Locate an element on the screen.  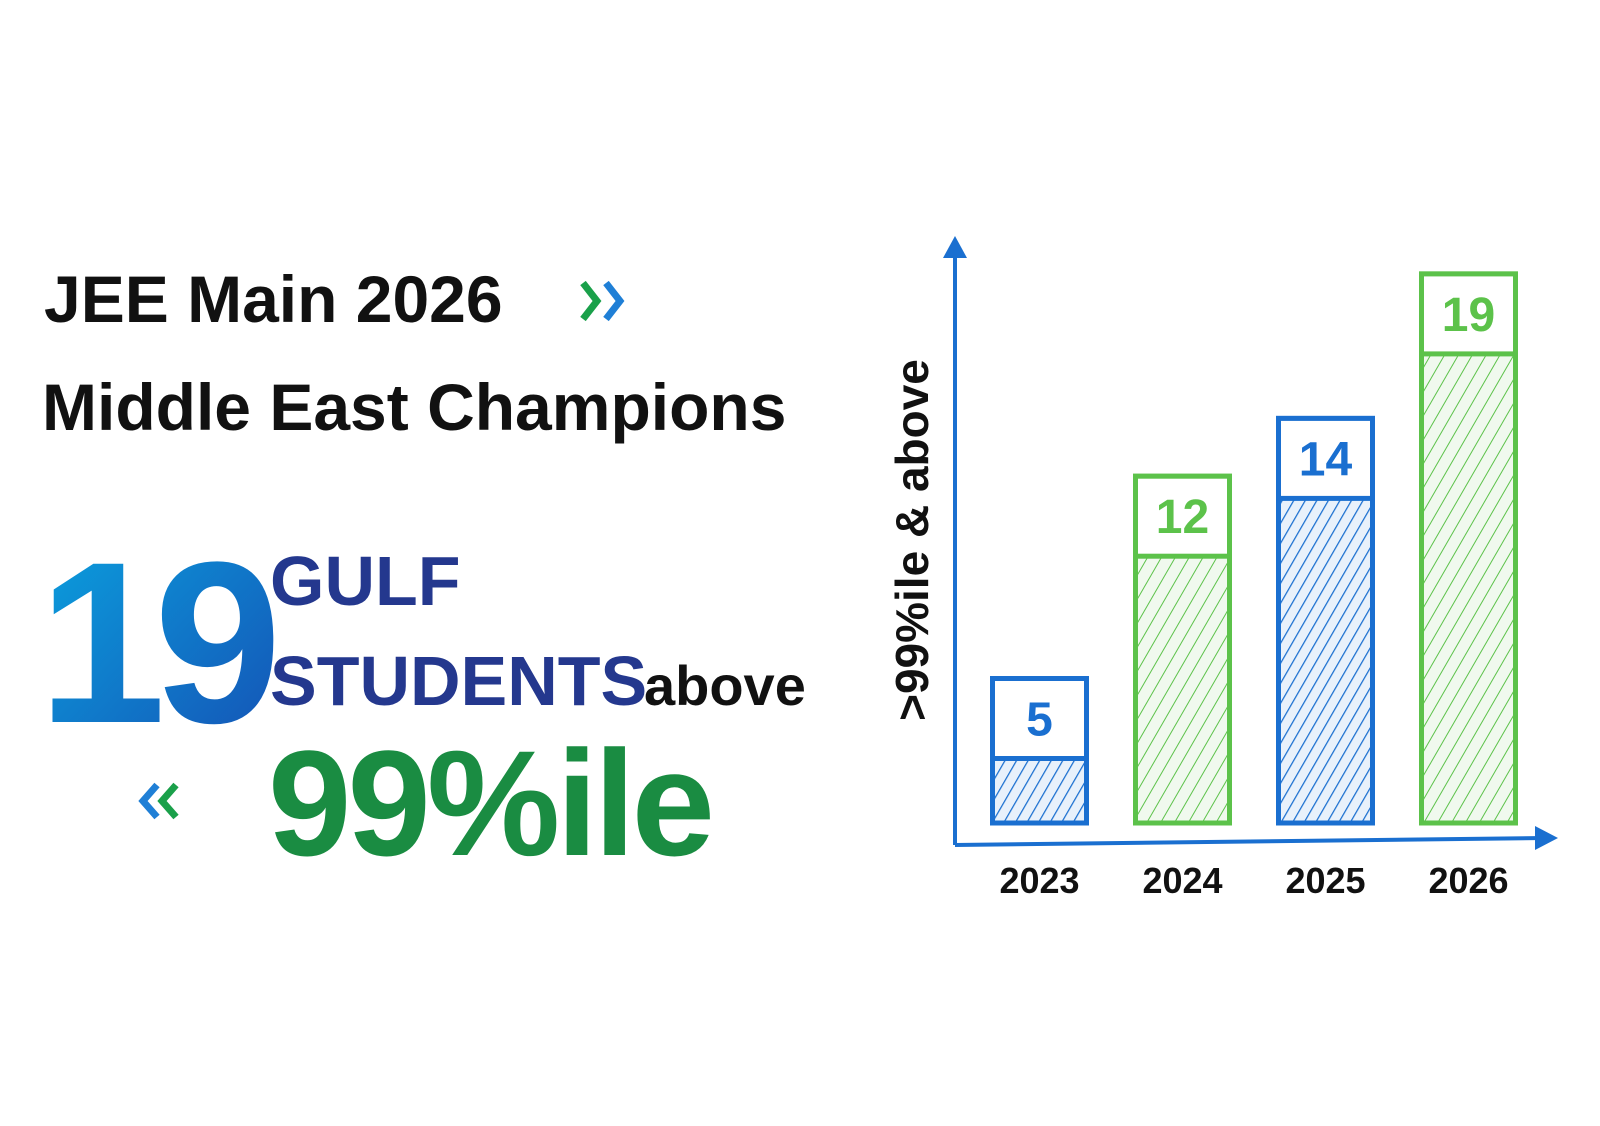
headline: JEE Main 2026 is located at coordinates (273, 299).